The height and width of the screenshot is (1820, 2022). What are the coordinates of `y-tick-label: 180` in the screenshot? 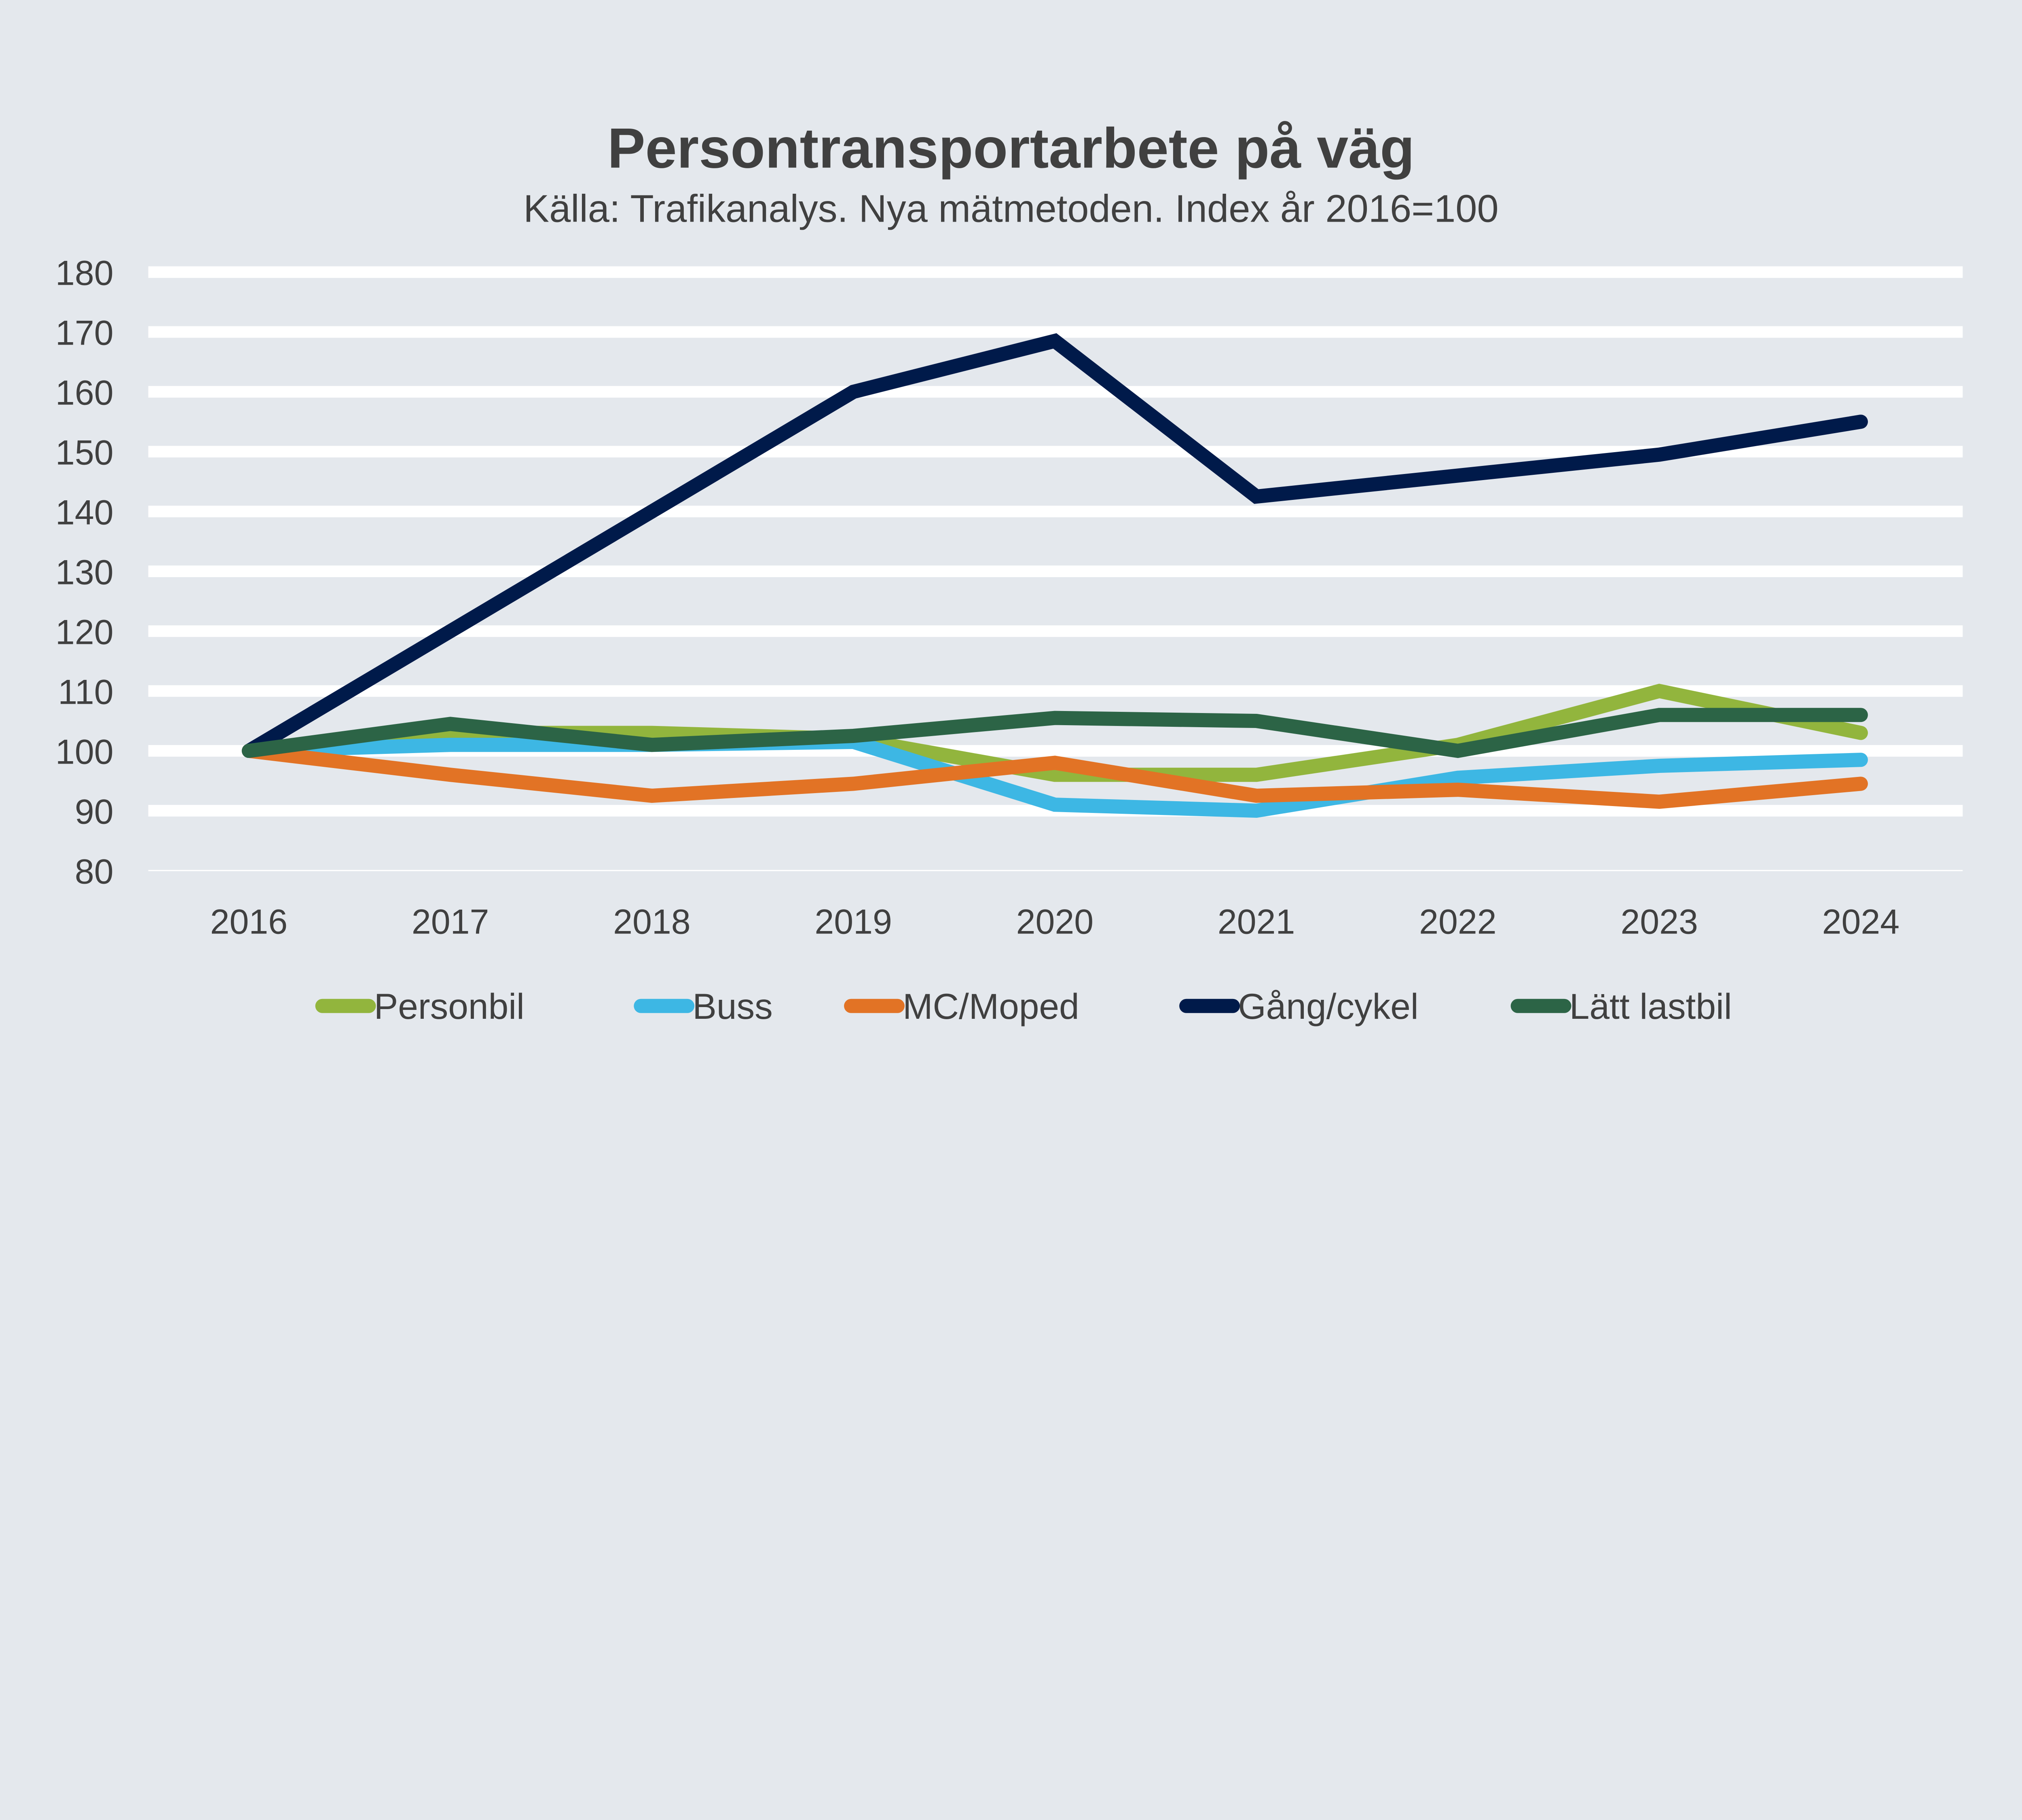 It's located at (84, 273).